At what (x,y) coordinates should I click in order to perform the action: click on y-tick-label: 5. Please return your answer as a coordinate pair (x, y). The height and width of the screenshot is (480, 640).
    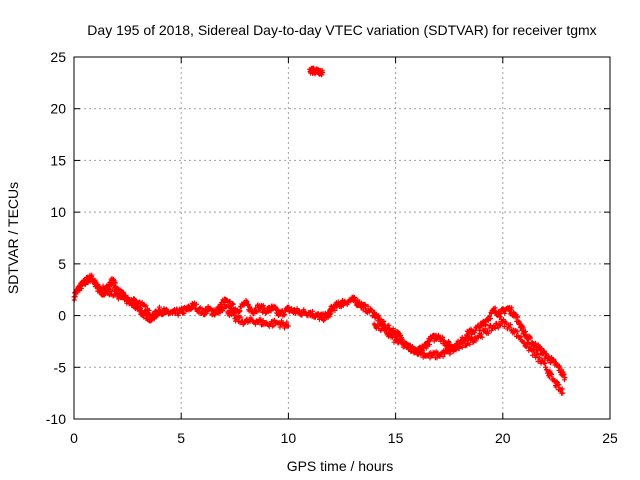
    Looking at the image, I should click on (62, 264).